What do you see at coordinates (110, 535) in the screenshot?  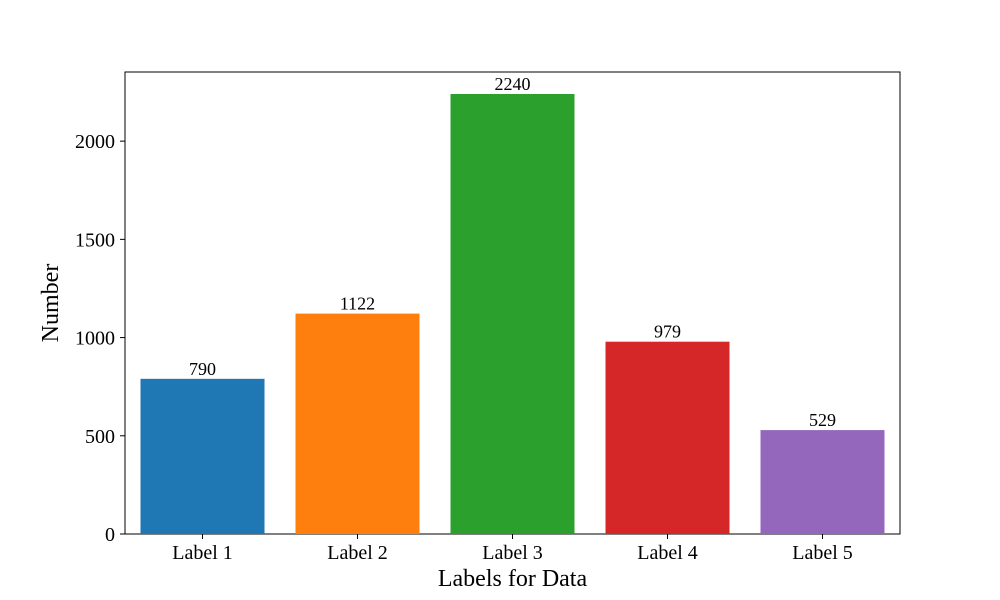 I see `y-tick-label-0: 0` at bounding box center [110, 535].